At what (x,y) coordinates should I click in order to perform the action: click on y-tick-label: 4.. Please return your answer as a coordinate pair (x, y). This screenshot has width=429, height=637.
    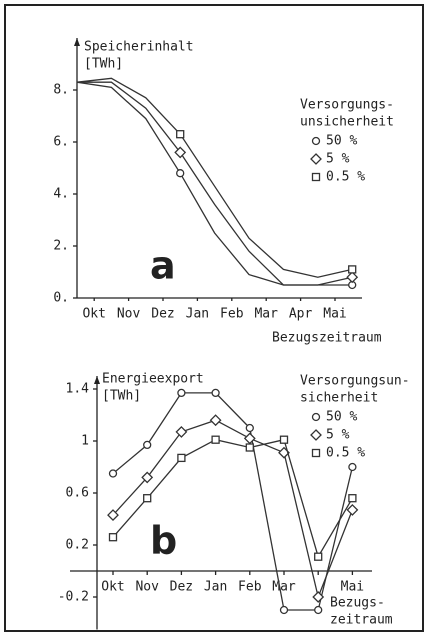
    Looking at the image, I should click on (61, 194).